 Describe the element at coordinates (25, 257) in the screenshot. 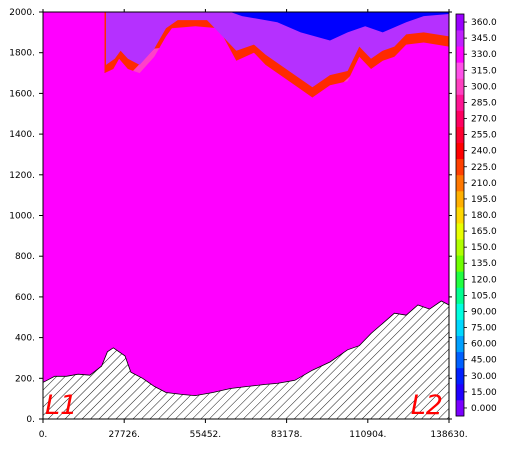

I see `y-tick-label: 800.` at that location.